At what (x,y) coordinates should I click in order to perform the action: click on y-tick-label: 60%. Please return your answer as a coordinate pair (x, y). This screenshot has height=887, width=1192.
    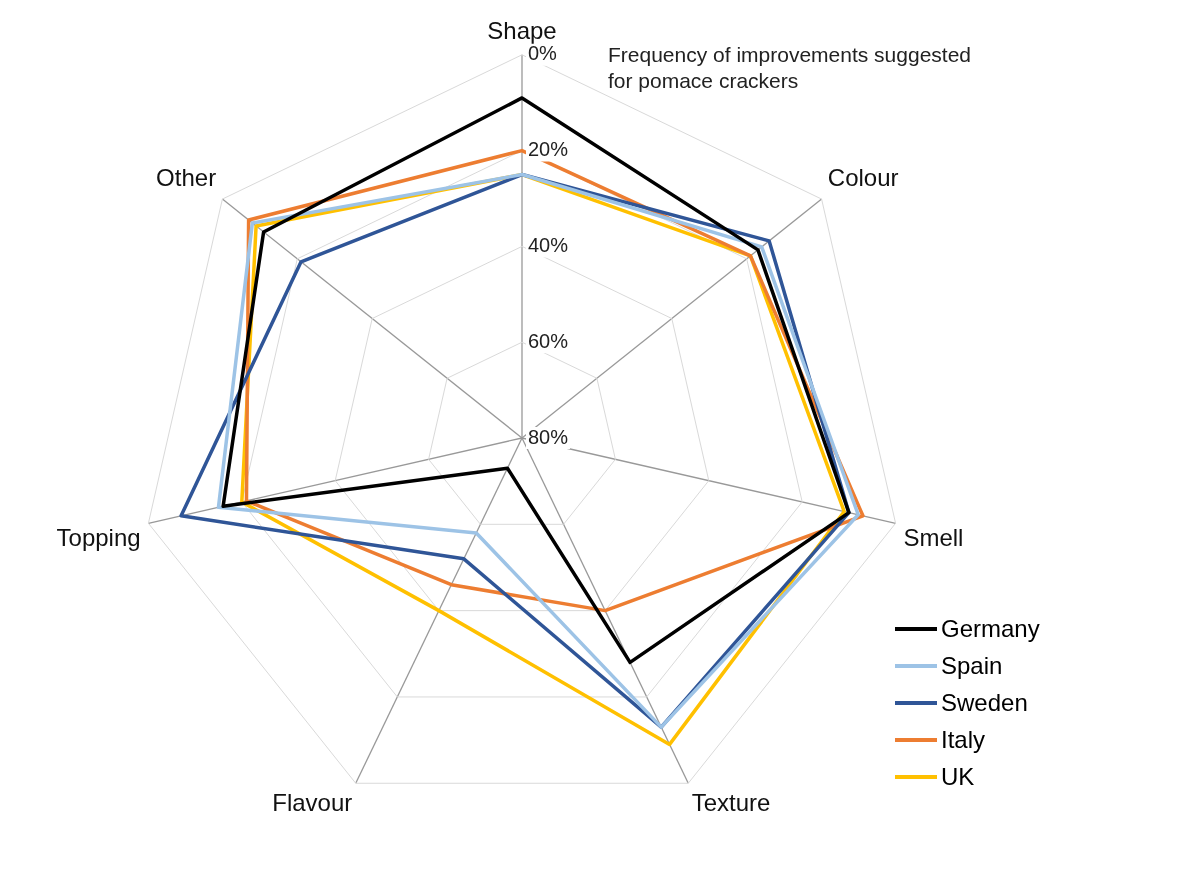
    Looking at the image, I should click on (548, 340).